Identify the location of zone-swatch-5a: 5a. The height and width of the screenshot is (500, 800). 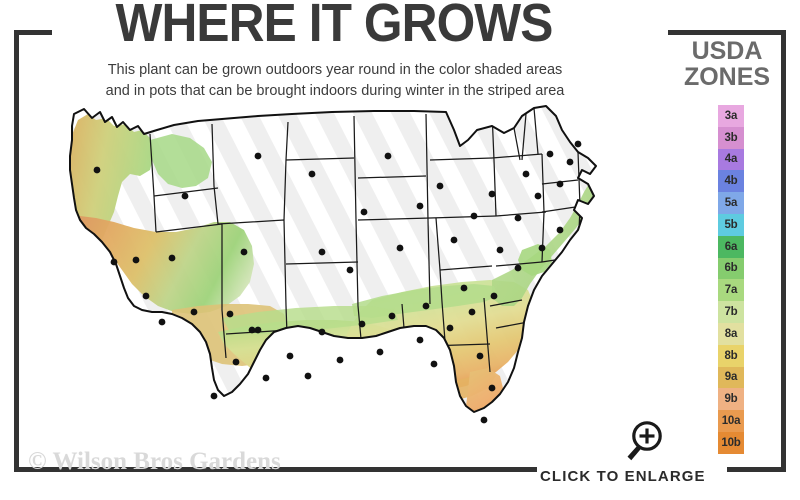
(731, 203).